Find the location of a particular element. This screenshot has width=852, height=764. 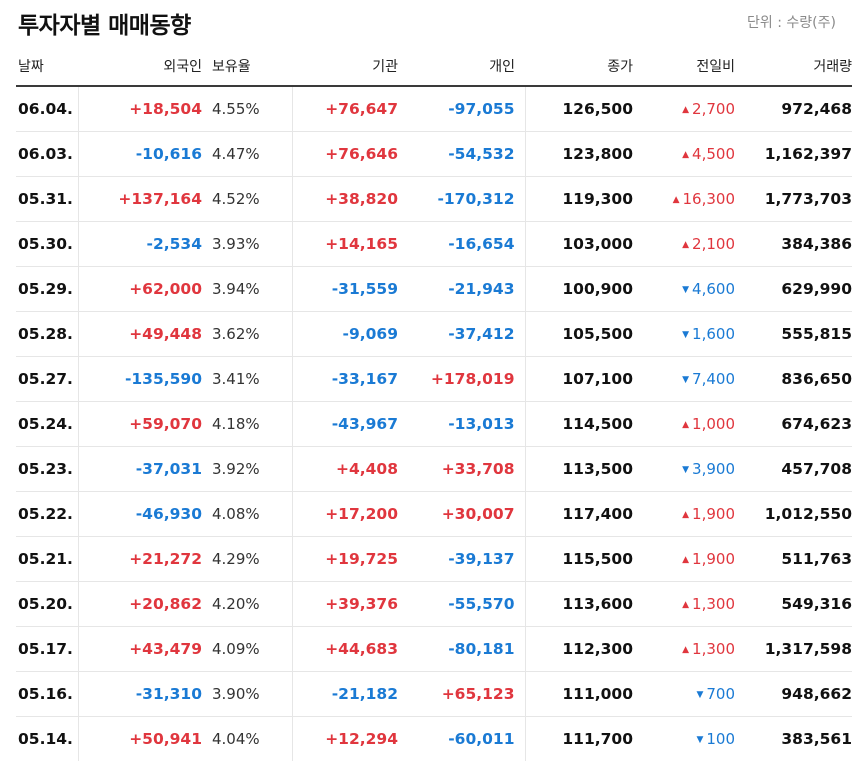

header-row: 날짜 외국인 보유율 기관 개인 종가 전일비 거래량 is located at coordinates (434, 66).